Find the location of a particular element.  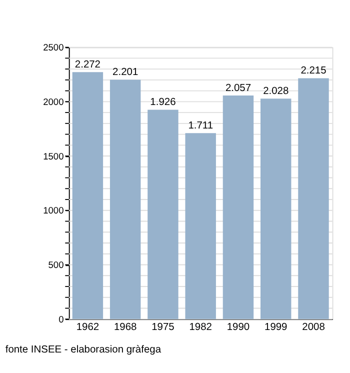

data-label: 2.272 is located at coordinates (87, 64).